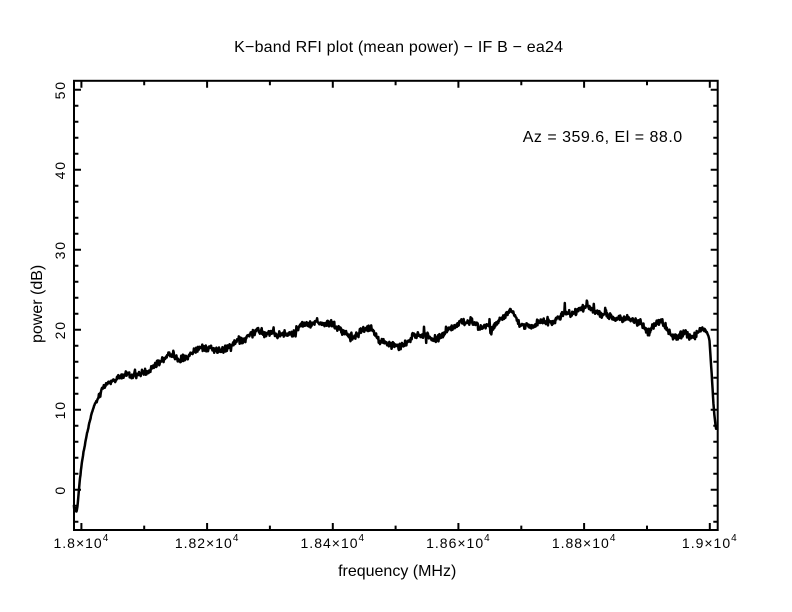  What do you see at coordinates (60, 89) in the screenshot?
I see `svg-text: 50` at bounding box center [60, 89].